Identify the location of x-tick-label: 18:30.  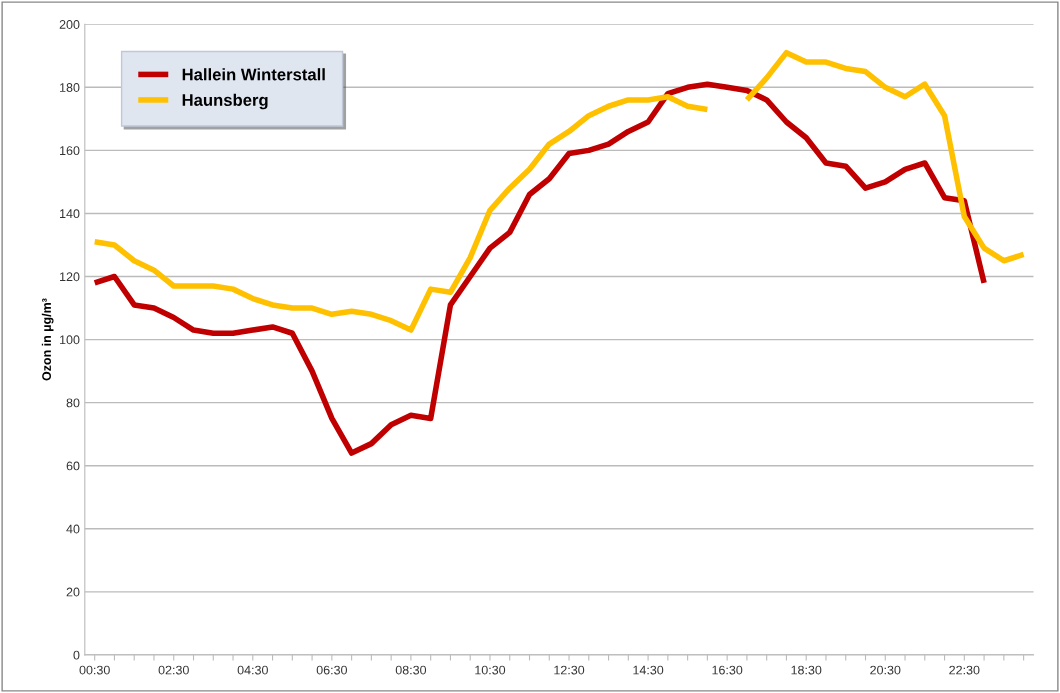
(806, 670).